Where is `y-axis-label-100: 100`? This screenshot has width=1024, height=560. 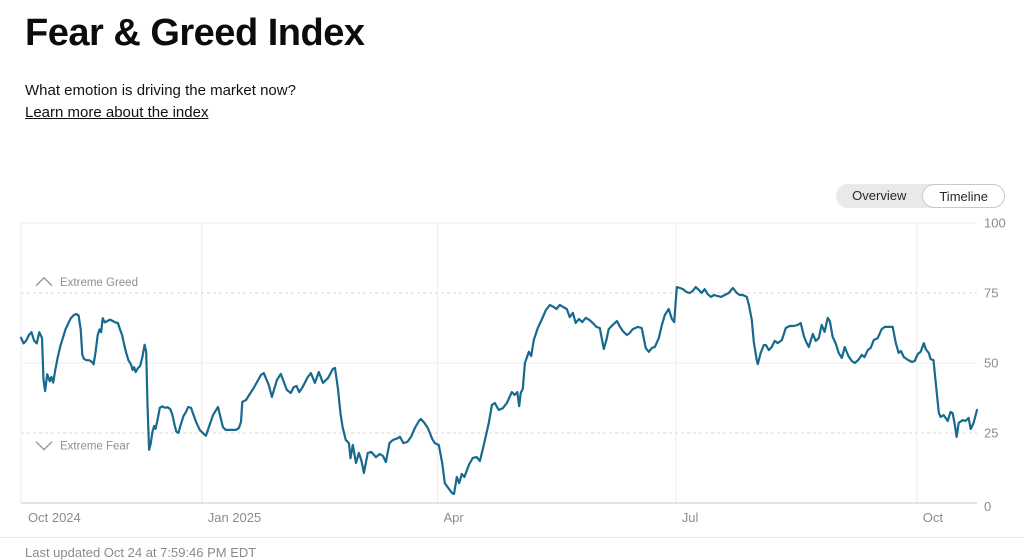
y-axis-label-100: 100 is located at coordinates (995, 223).